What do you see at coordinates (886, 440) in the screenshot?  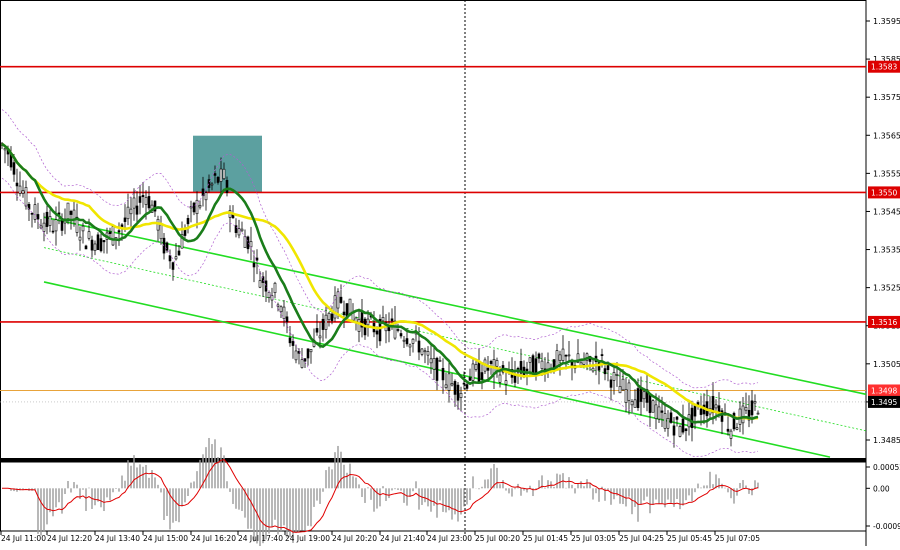 I see `price-tick-label: 1.3485` at bounding box center [886, 440].